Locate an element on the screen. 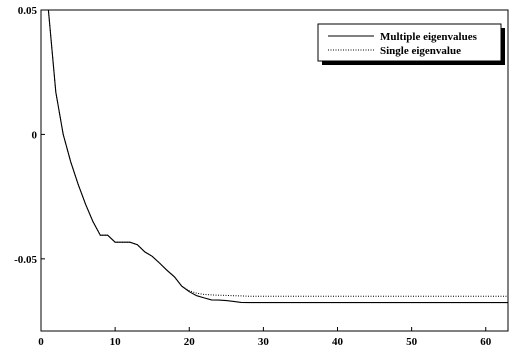 The height and width of the screenshot is (351, 509). y-axis-ticks: 0.05 0 -0.05 is located at coordinates (29, 135).